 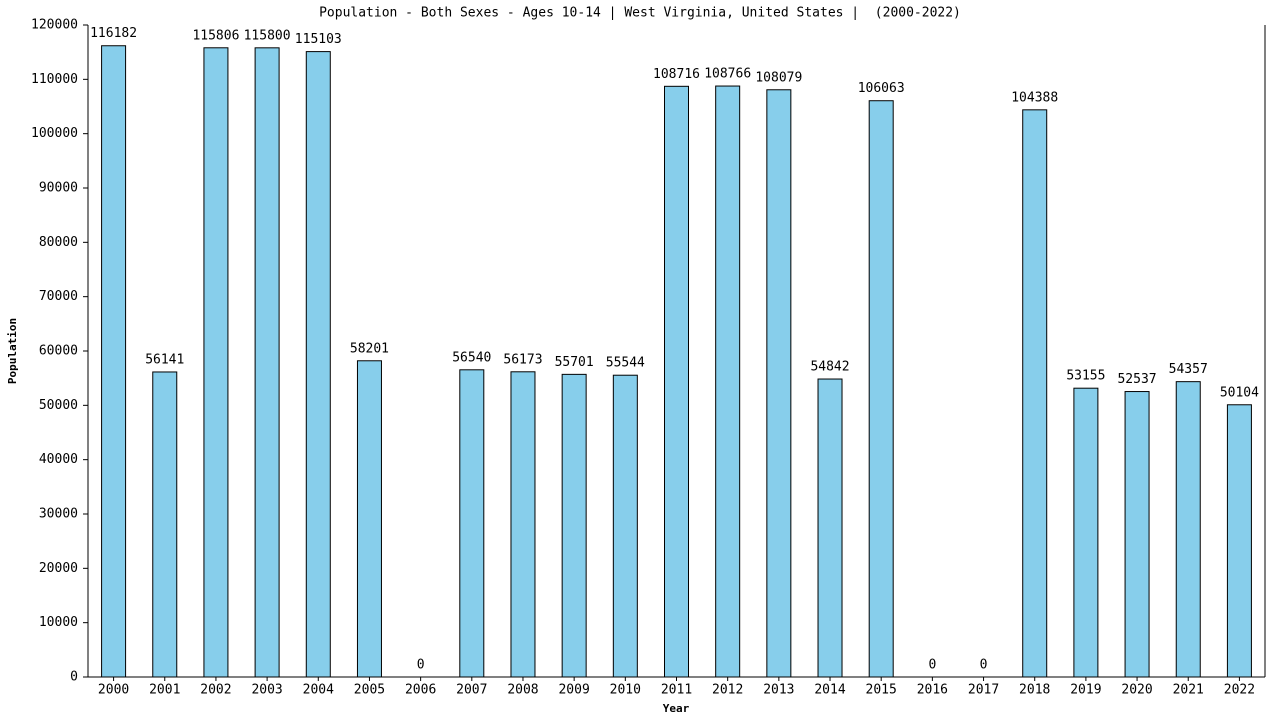 I want to click on y-tick-label: 110000, so click(x=54, y=79).